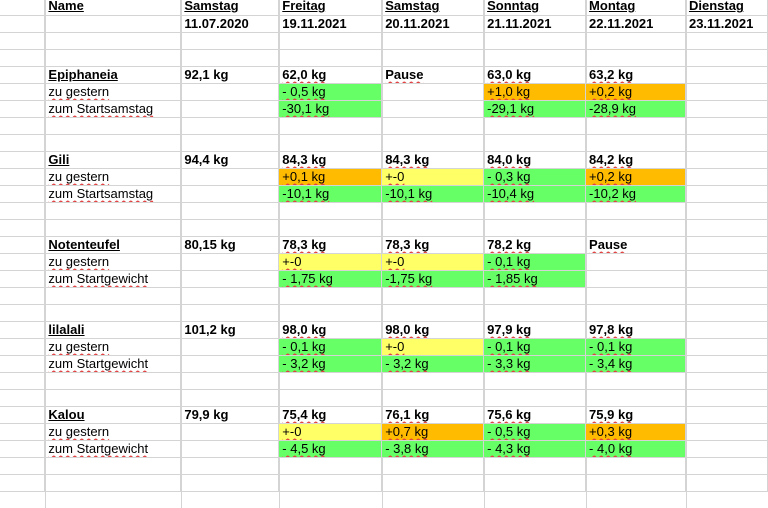 This screenshot has height=508, width=768. What do you see at coordinates (535, 194) in the screenshot?
I see `total-cell: -10,4 kg` at bounding box center [535, 194].